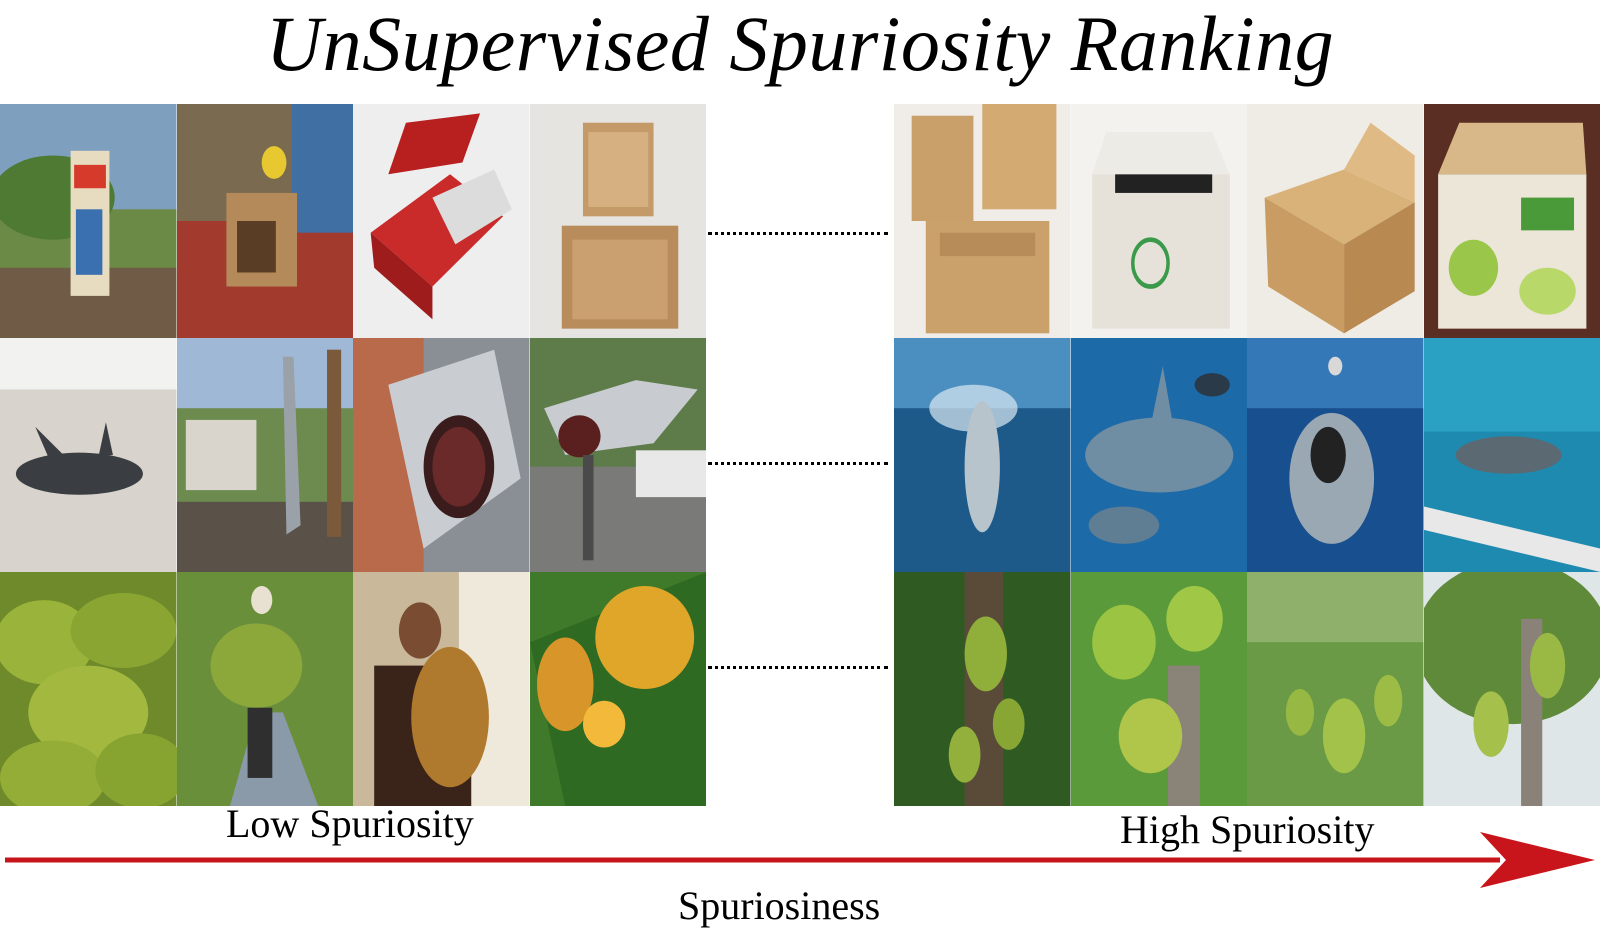 This screenshot has width=1600, height=932. I want to click on arrow-head-icon, so click(1537, 860).